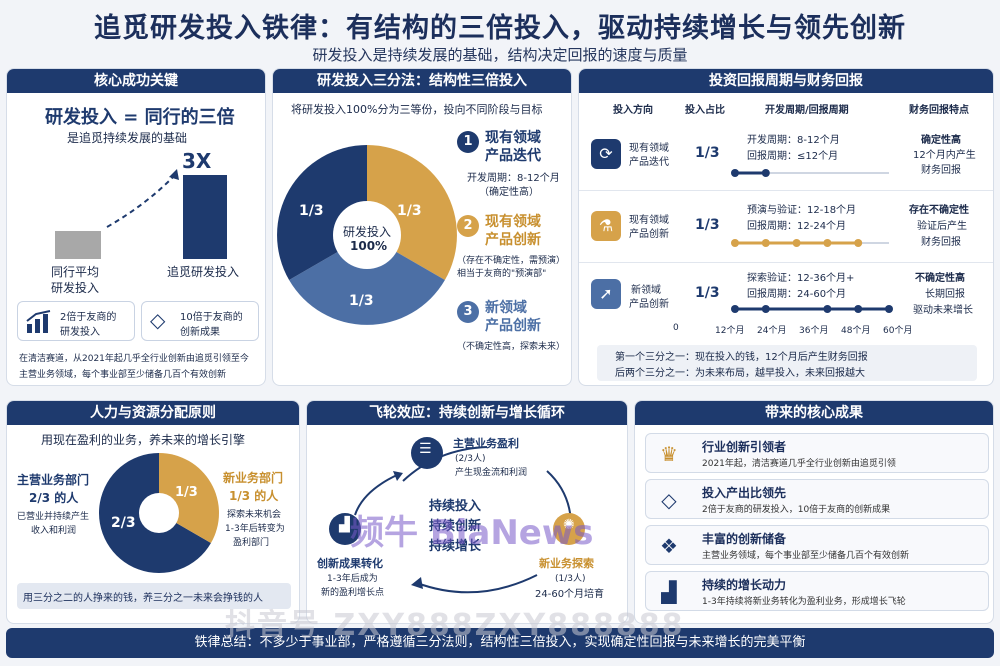  Describe the element at coordinates (159, 513) in the screenshot. I see `people-donut` at that location.